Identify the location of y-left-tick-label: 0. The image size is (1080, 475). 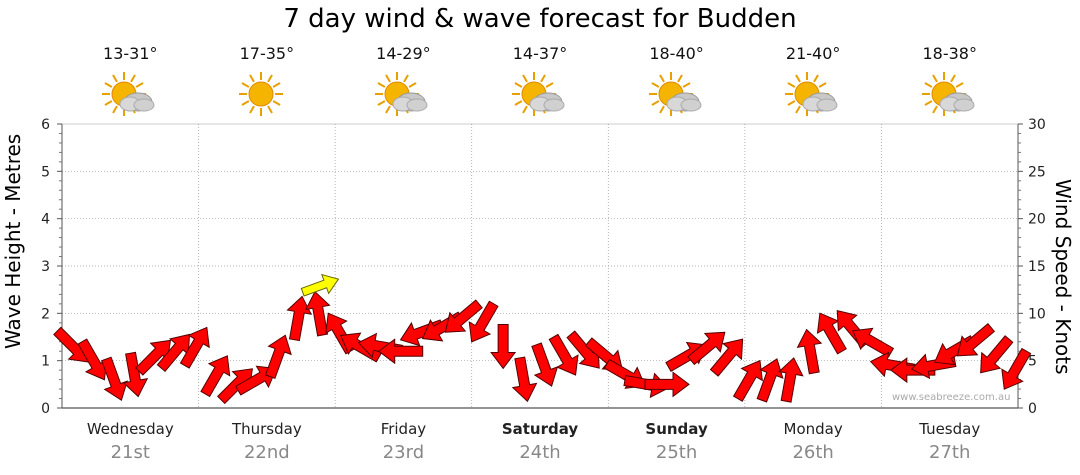
(45, 409).